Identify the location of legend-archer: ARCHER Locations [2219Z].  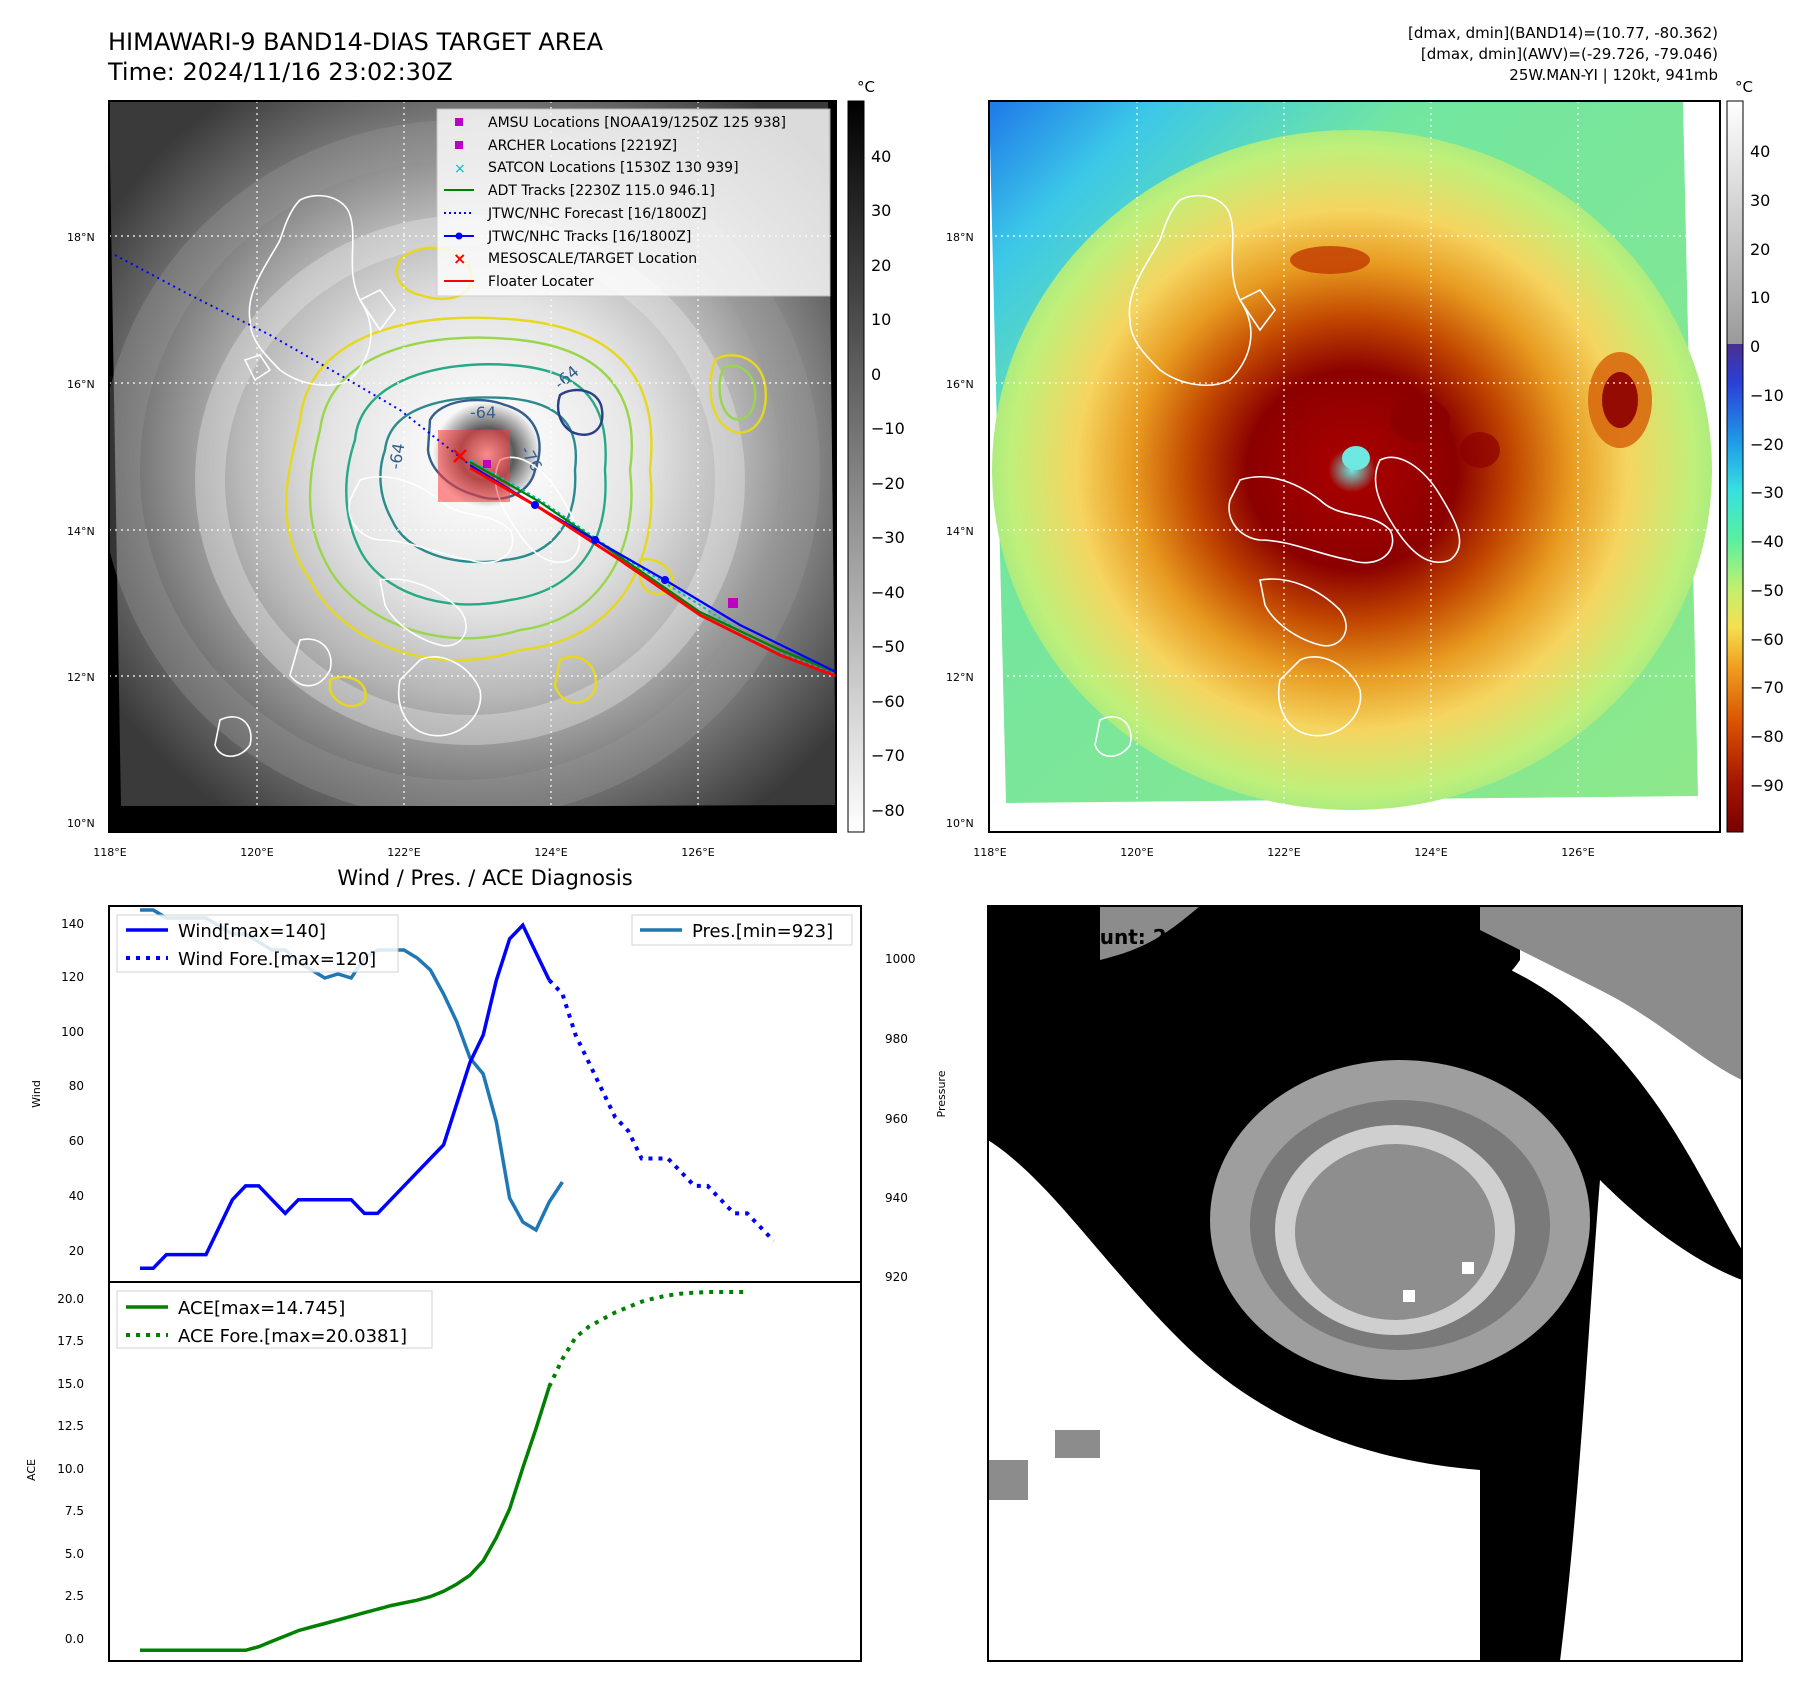
(582, 146).